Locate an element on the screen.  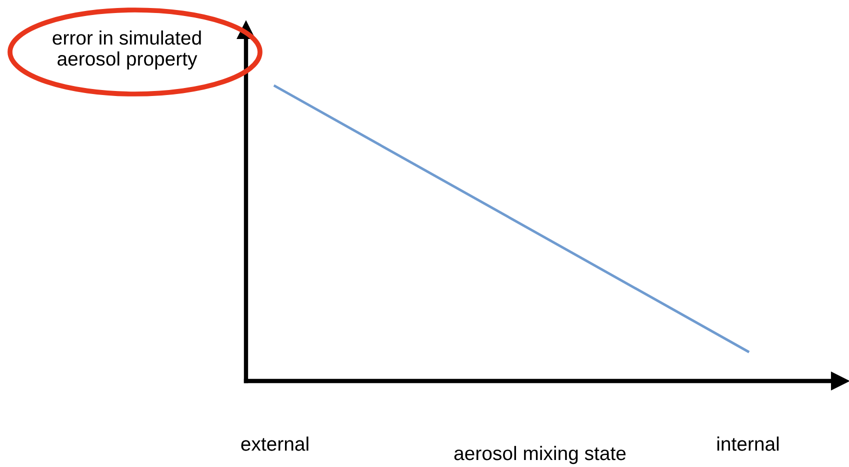
x-tick-label: external is located at coordinates (274, 443).